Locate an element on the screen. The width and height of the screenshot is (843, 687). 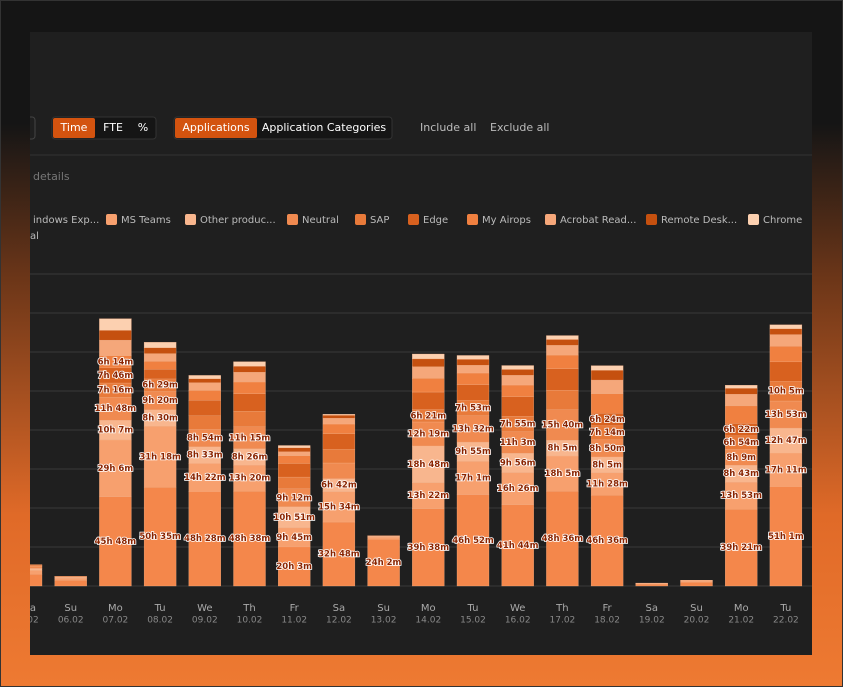
x-tick-label: Sa is located at coordinates (652, 608).